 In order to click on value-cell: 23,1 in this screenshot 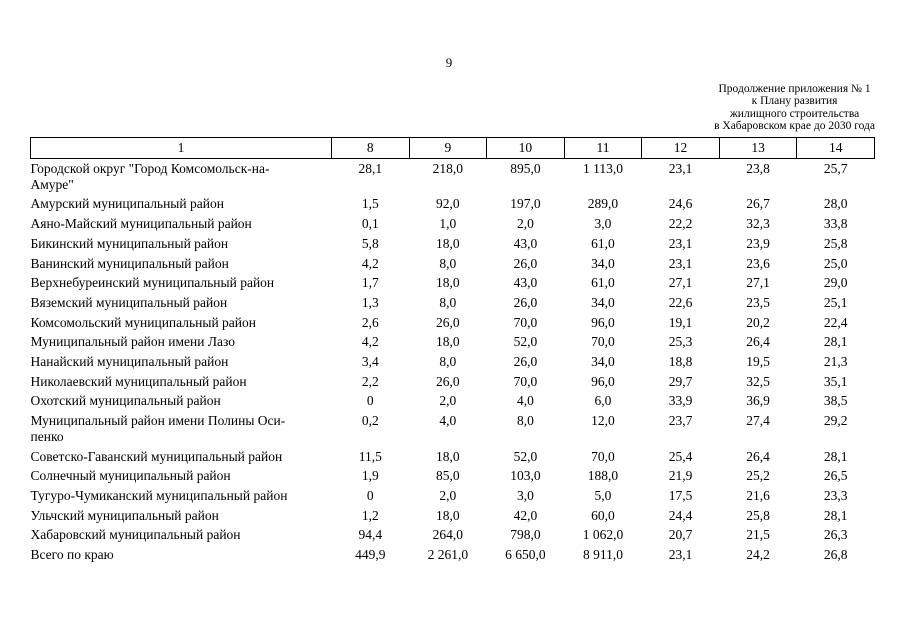, I will do `click(680, 555)`.